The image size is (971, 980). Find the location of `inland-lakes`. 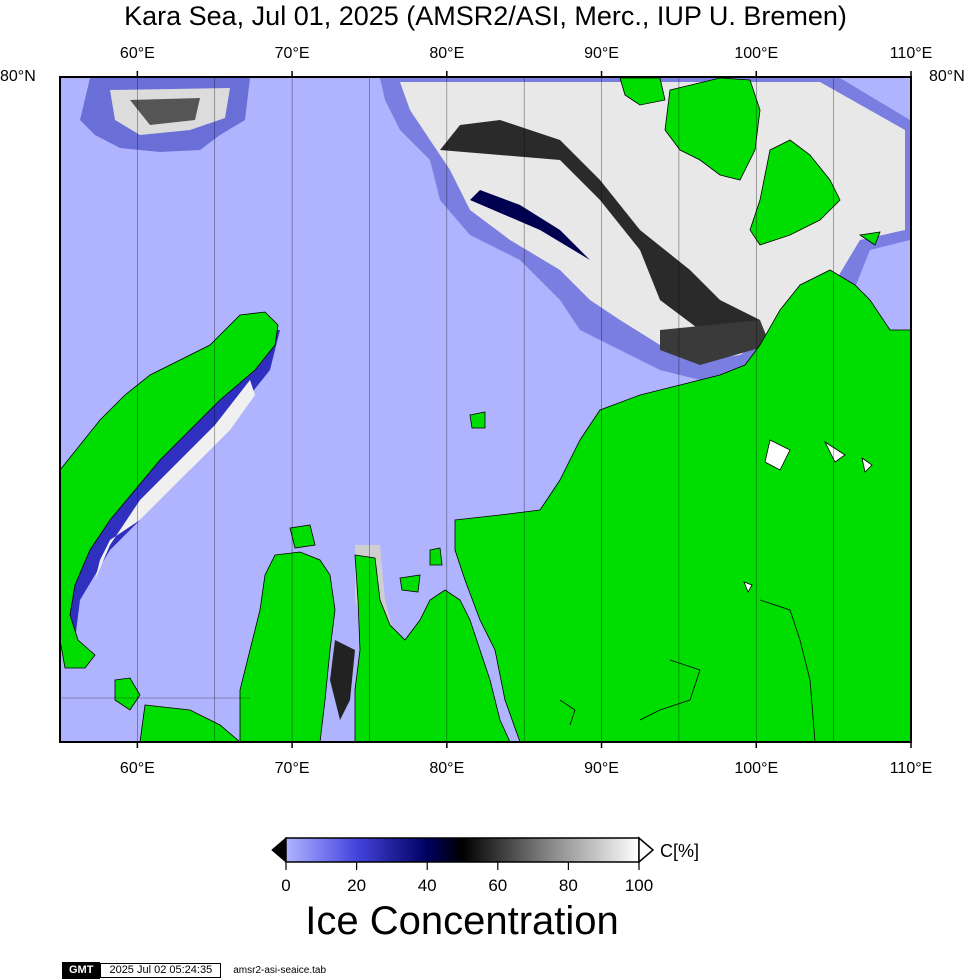

inland-lakes is located at coordinates (808, 516).